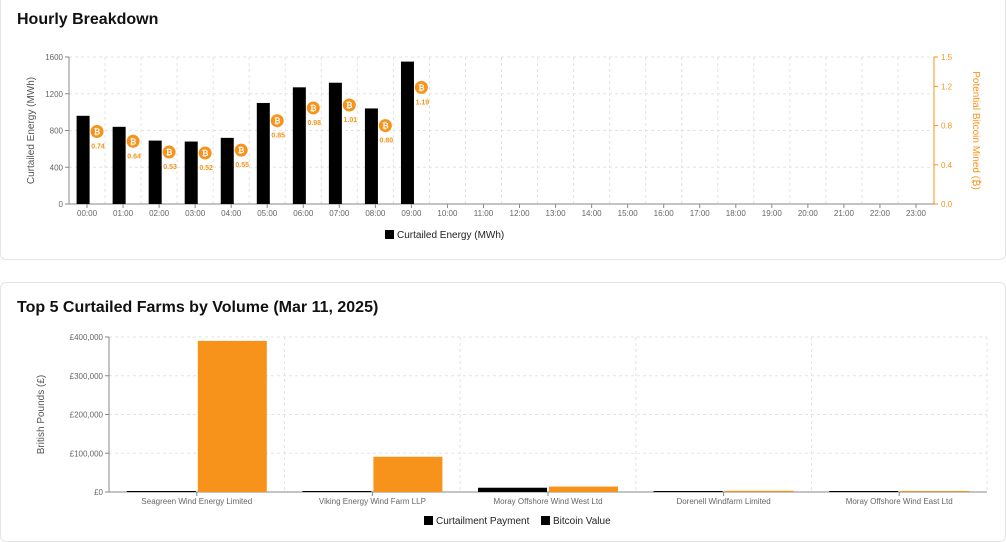  I want to click on bitcoin-value-label: 0.80, so click(387, 141).